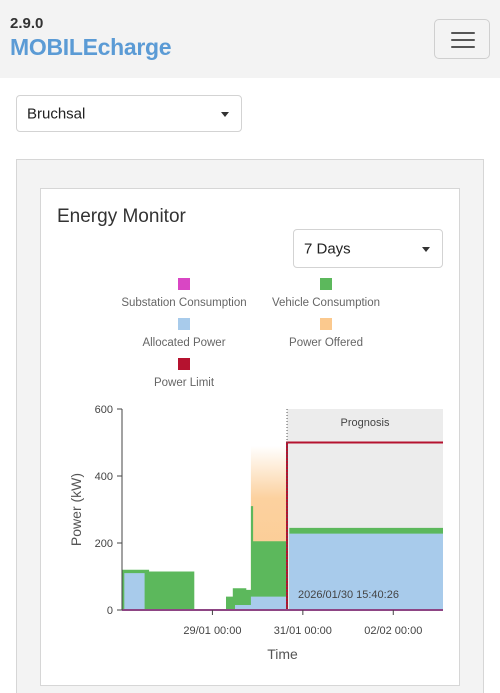 The height and width of the screenshot is (693, 500). What do you see at coordinates (76, 509) in the screenshot?
I see `y-axis-title: Power (kW)` at bounding box center [76, 509].